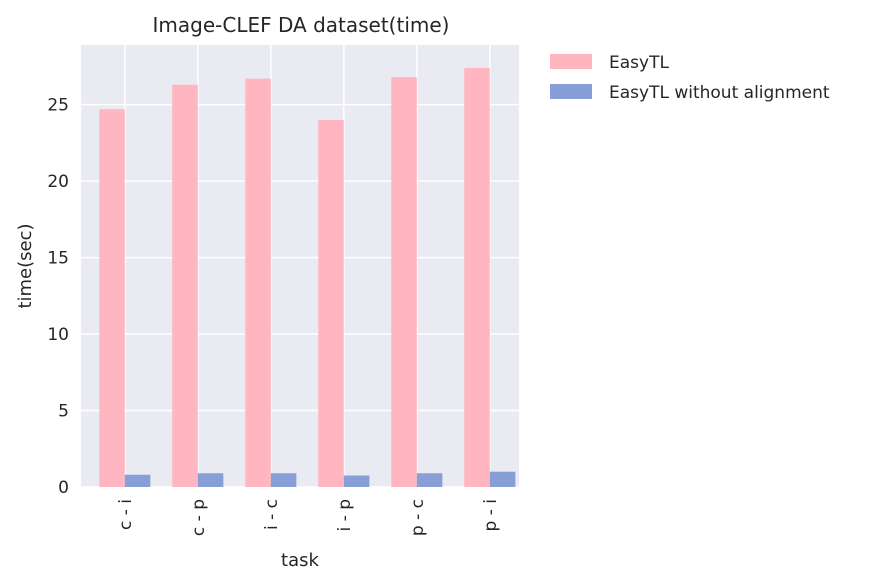  Describe the element at coordinates (63, 412) in the screenshot. I see `y-tick-label: 5` at that location.